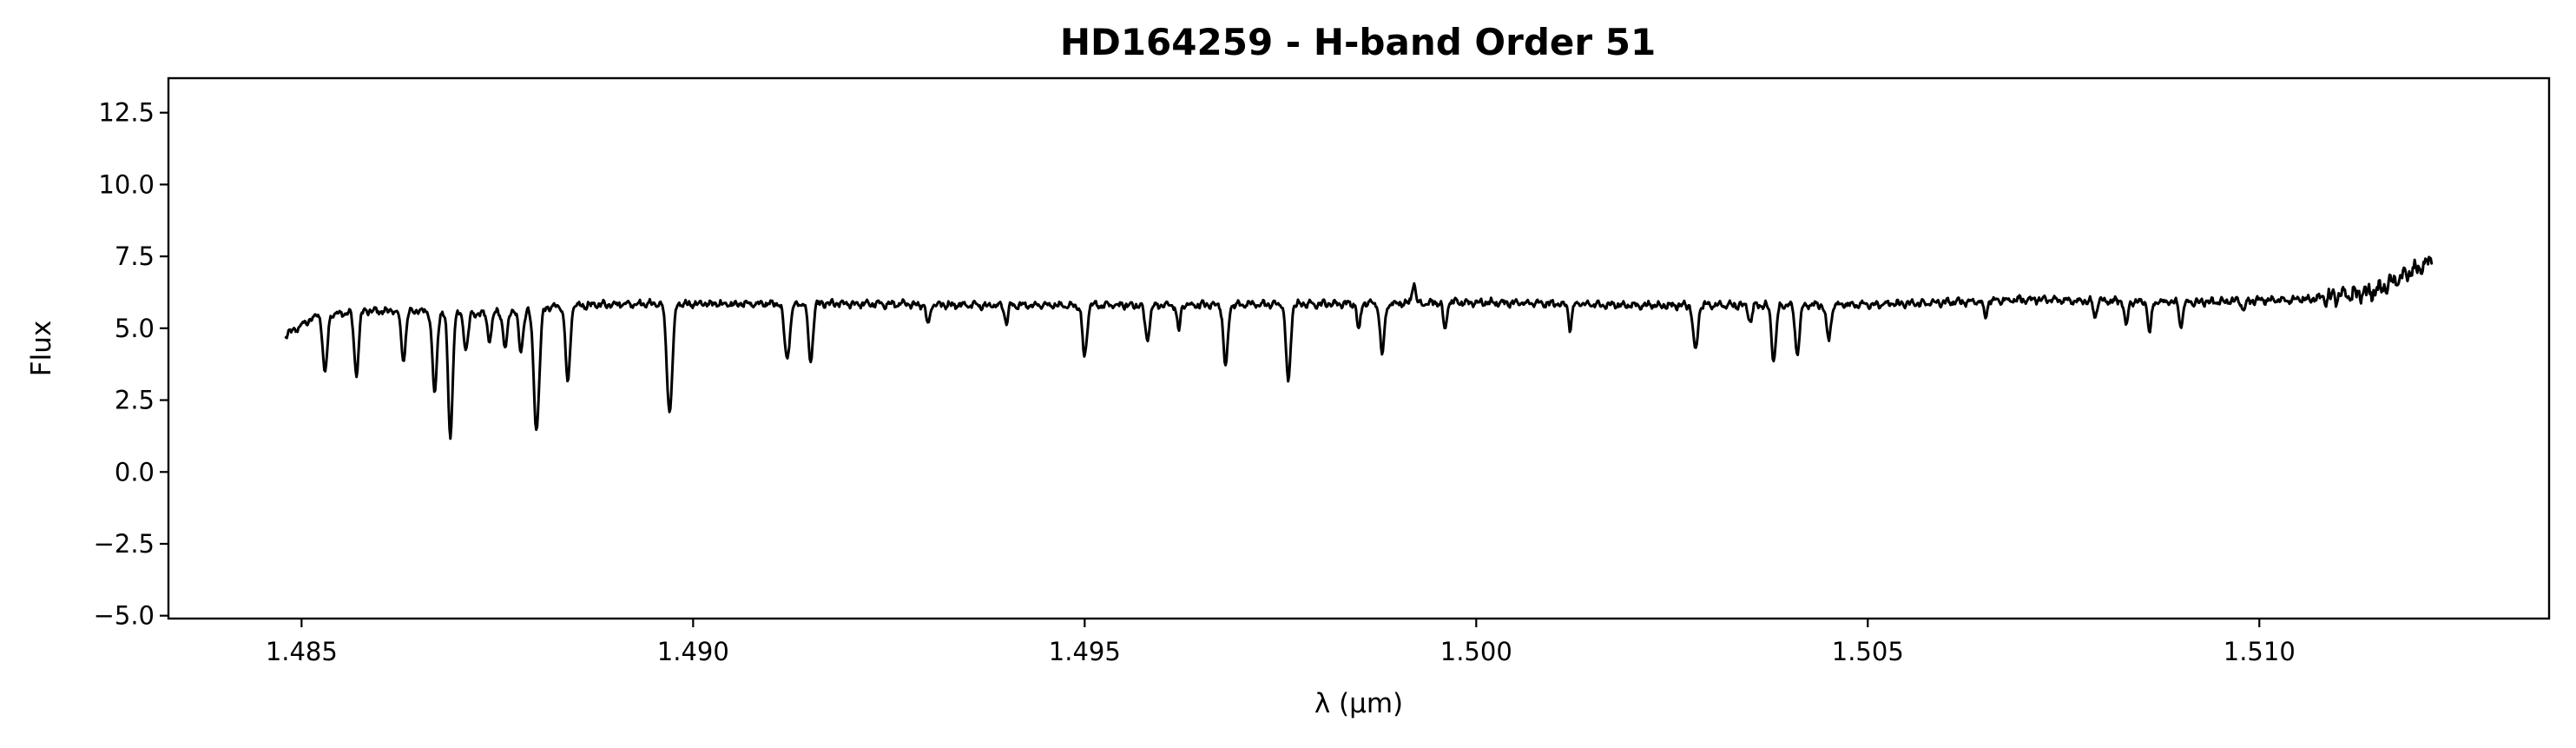  Describe the element at coordinates (2260, 651) in the screenshot. I see `x-tick-label: 1.510` at that location.